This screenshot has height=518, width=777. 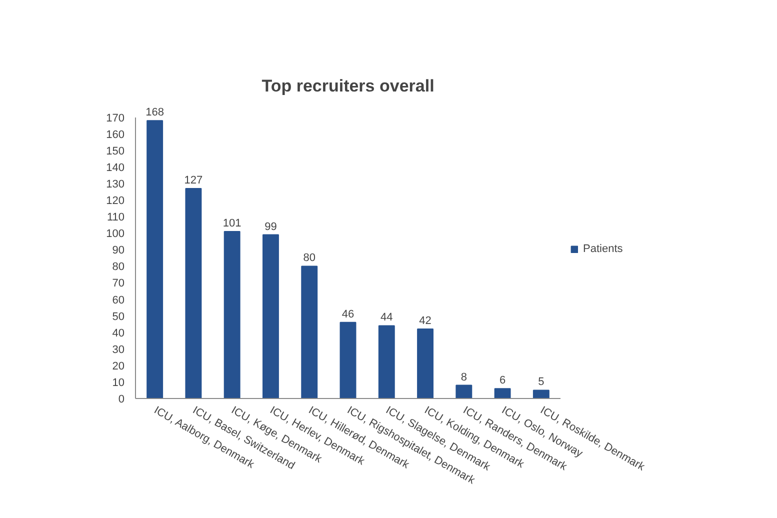 I want to click on y-tick-label: 10, so click(x=118, y=382).